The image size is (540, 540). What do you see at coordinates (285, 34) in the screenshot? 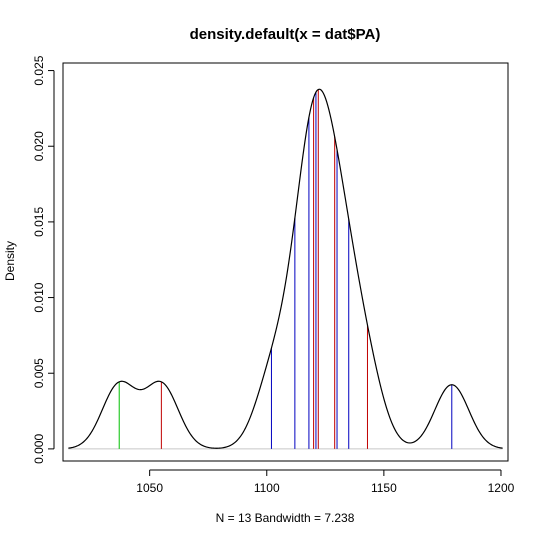
I see `chart-title: density.default(x = dat$PA)` at bounding box center [285, 34].